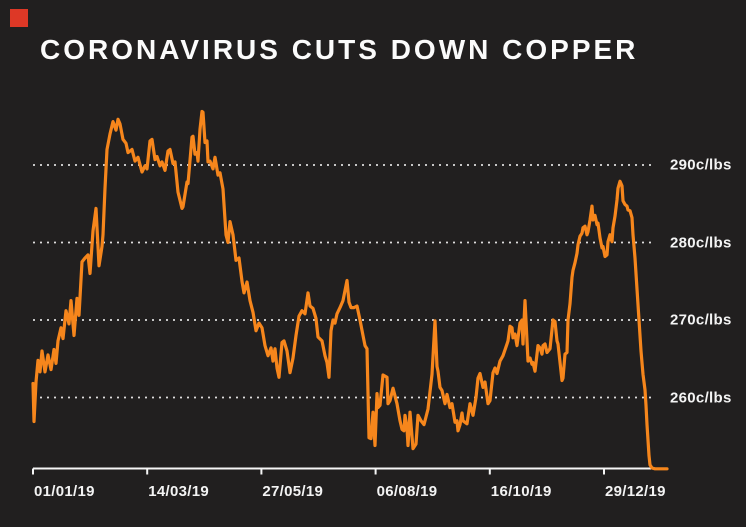  I want to click on logo-mark, so click(19, 18).